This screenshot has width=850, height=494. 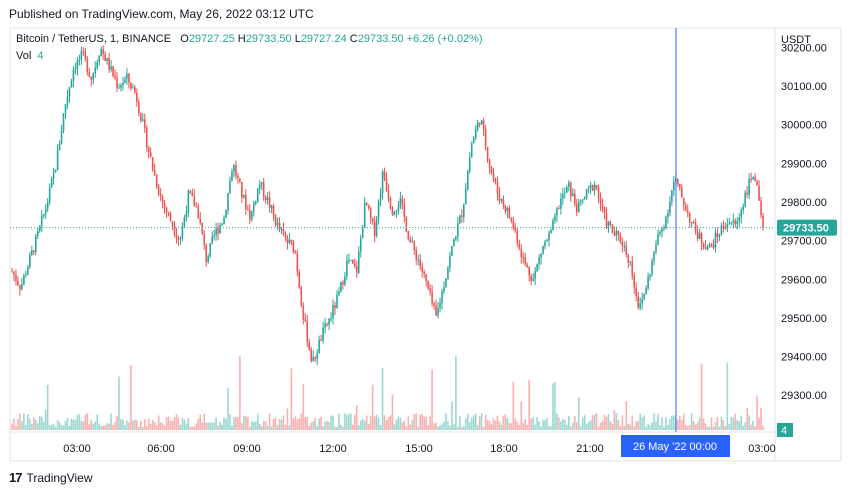 I want to click on tradingview-logo-icon: 17, so click(x=16, y=477).